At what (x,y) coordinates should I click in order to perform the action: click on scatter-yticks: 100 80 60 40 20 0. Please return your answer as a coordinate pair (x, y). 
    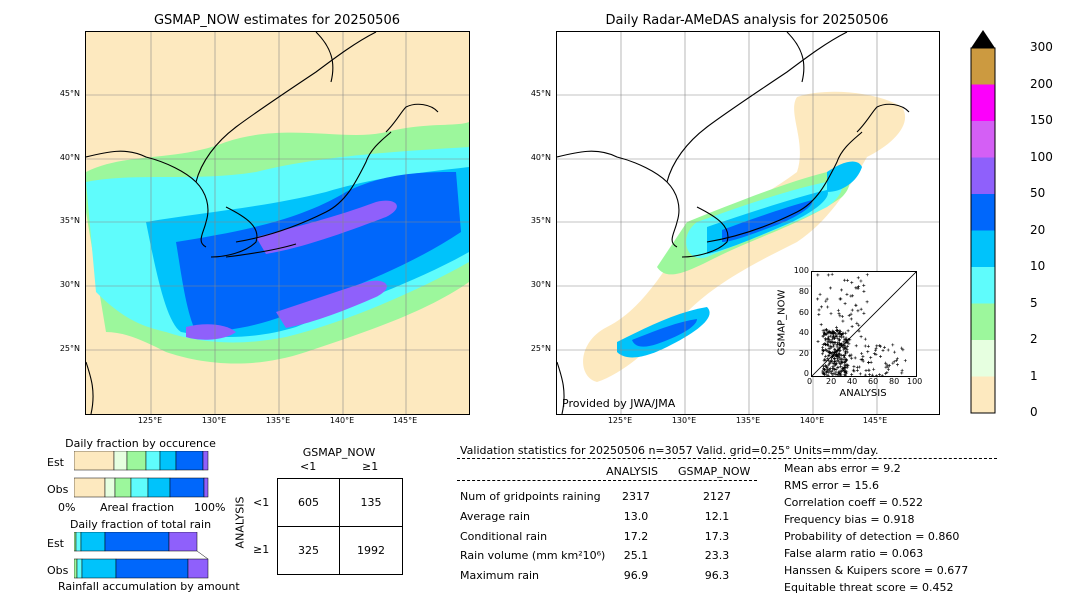
    Looking at the image, I should click on (797, 322).